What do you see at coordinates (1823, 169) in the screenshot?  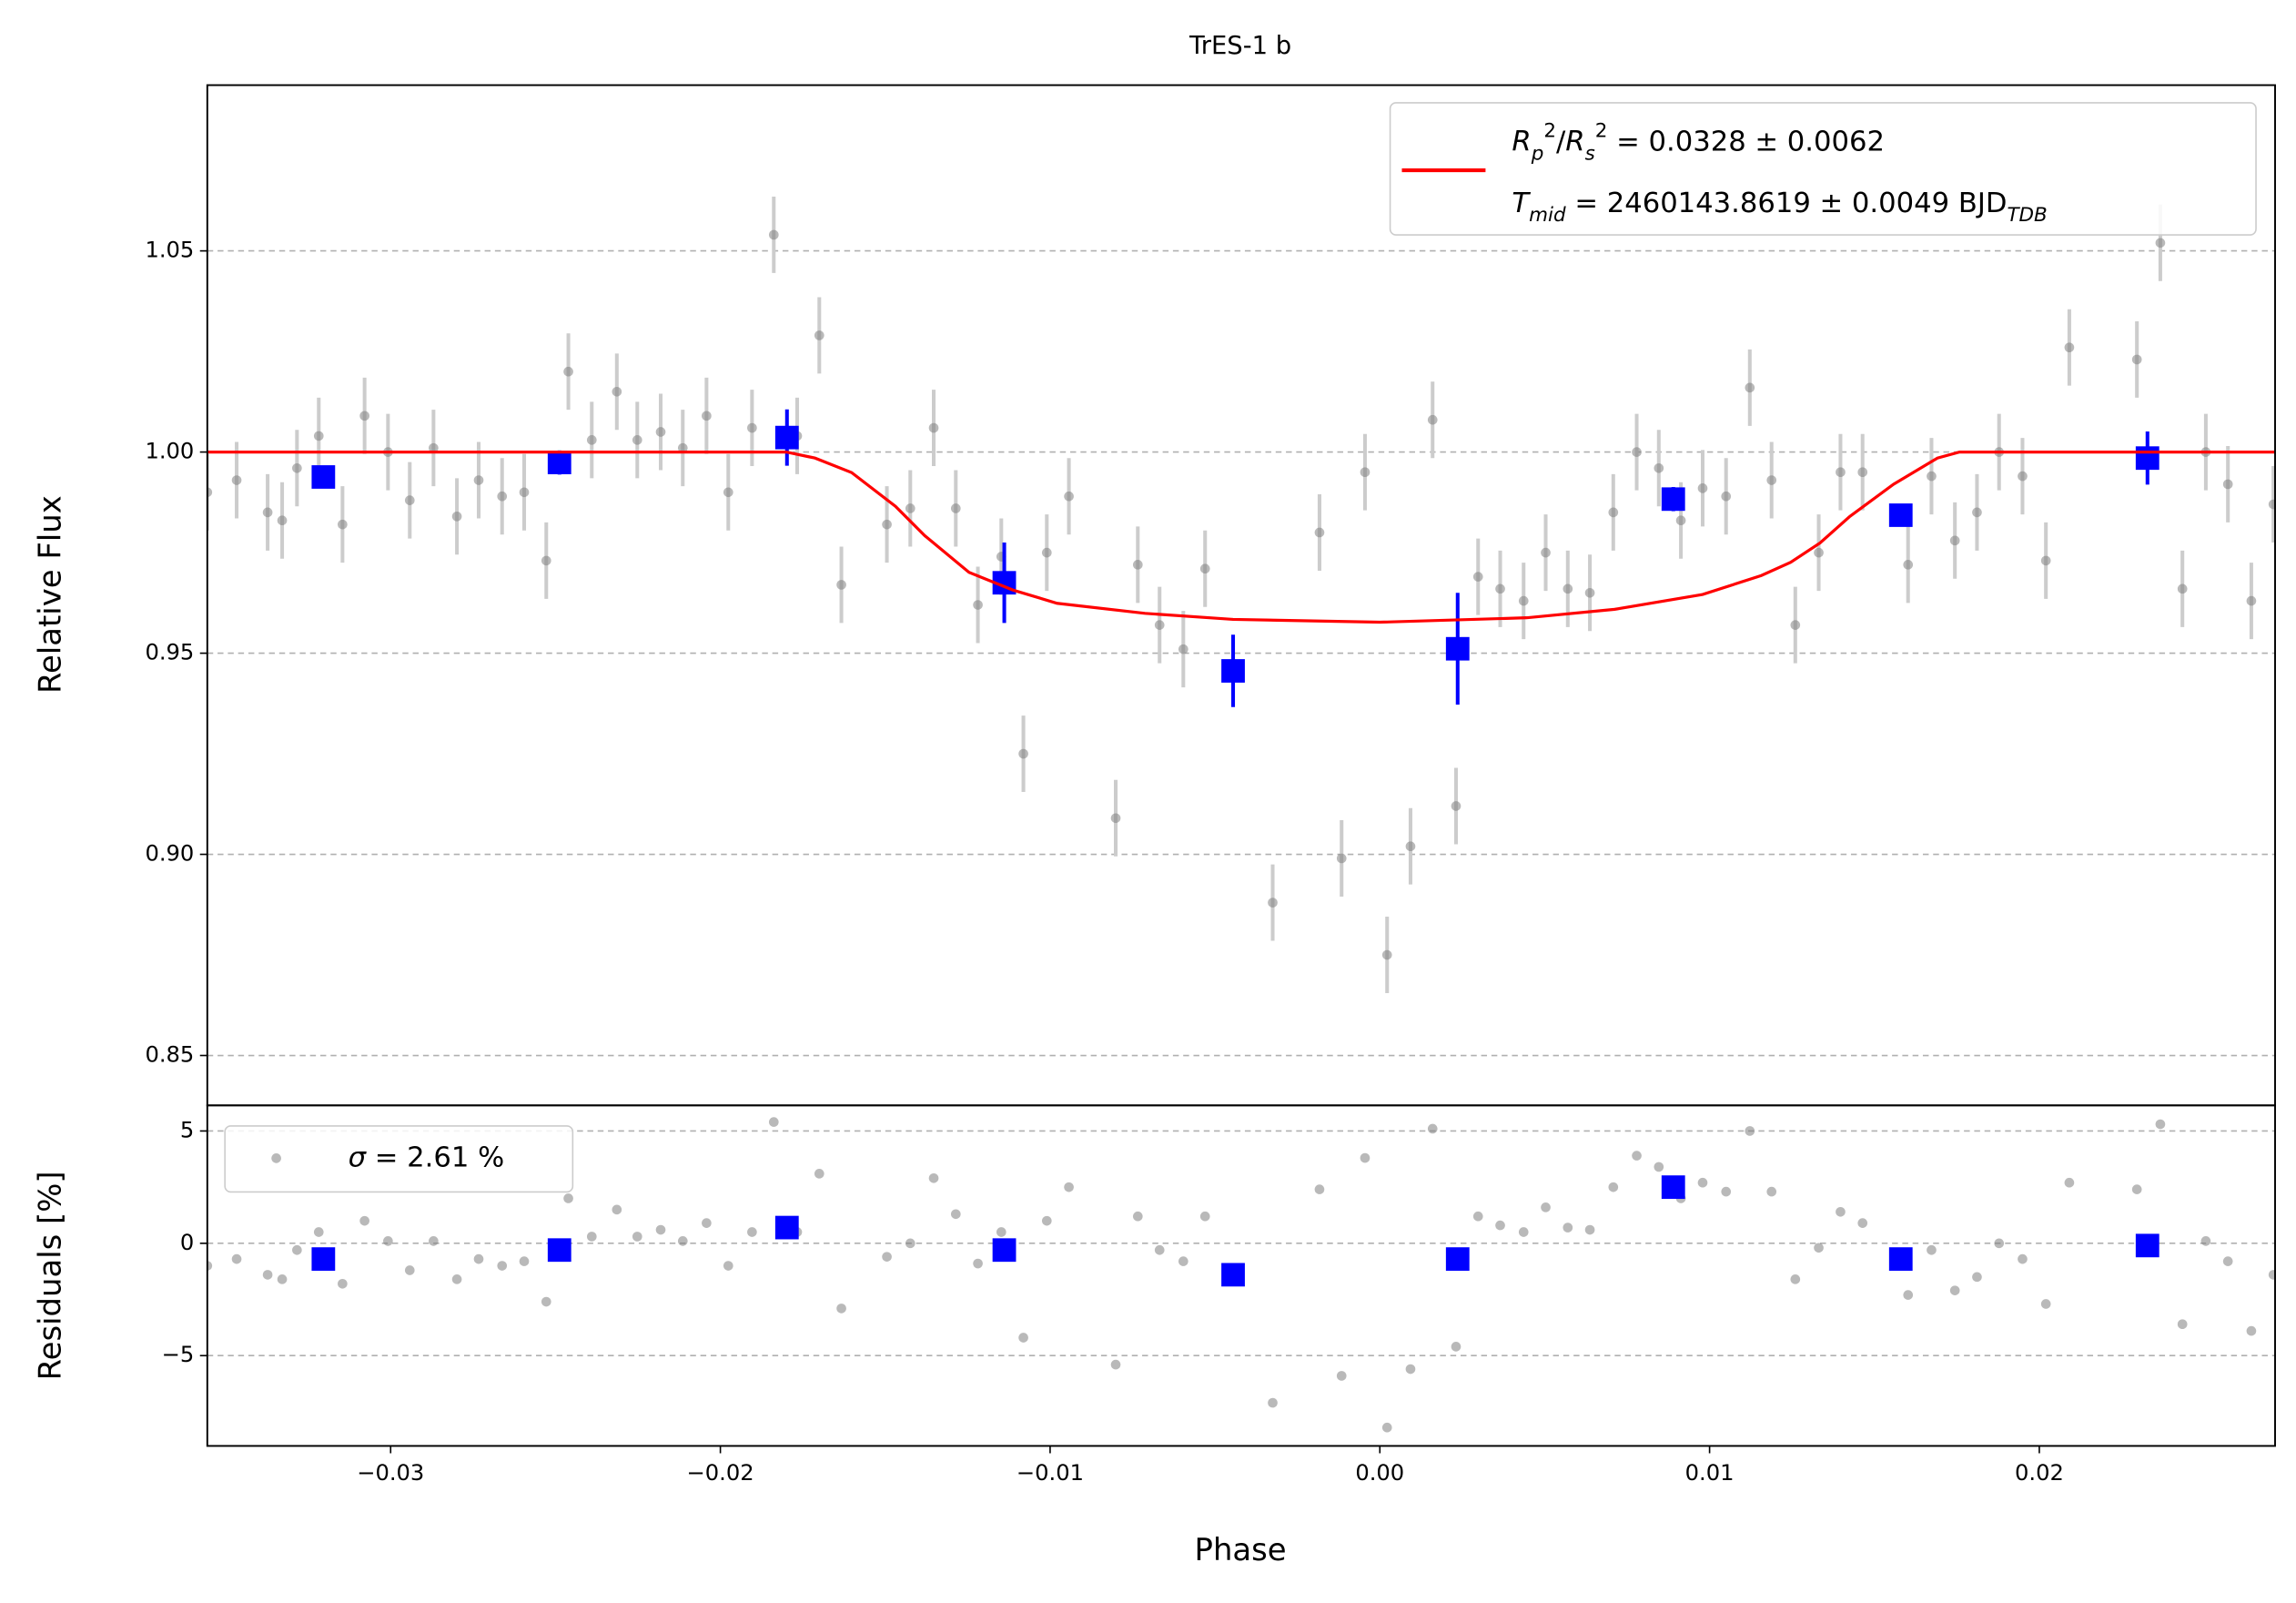 I see `legend-box` at bounding box center [1823, 169].